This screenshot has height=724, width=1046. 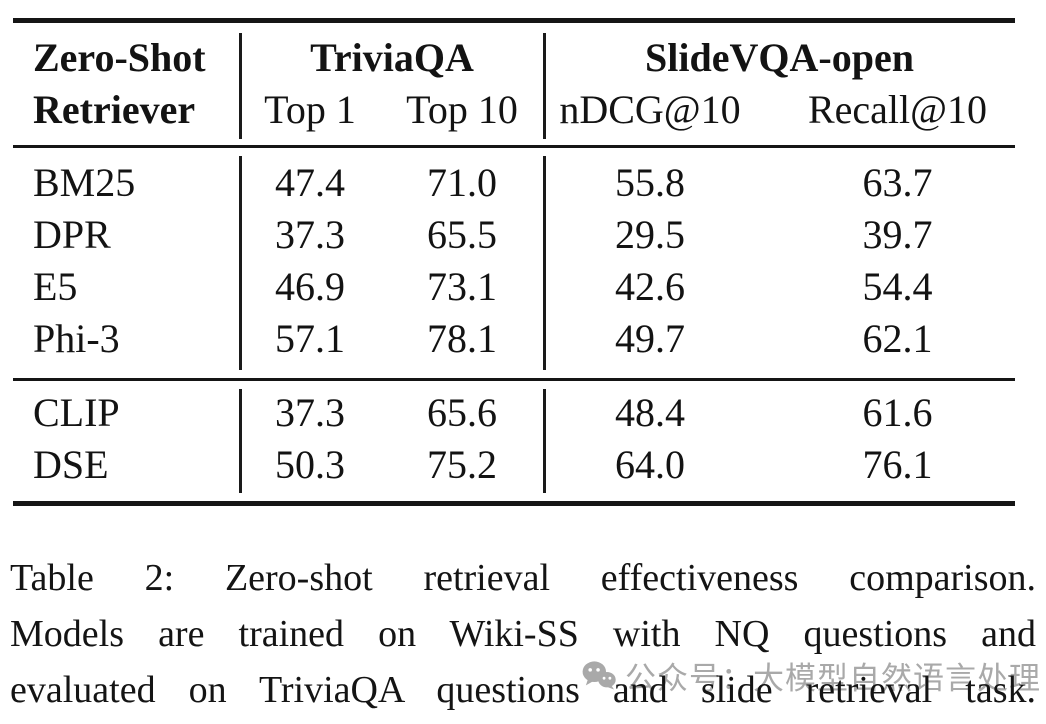 What do you see at coordinates (897, 464) in the screenshot?
I see `cell-dse-recall10: 76.1` at bounding box center [897, 464].